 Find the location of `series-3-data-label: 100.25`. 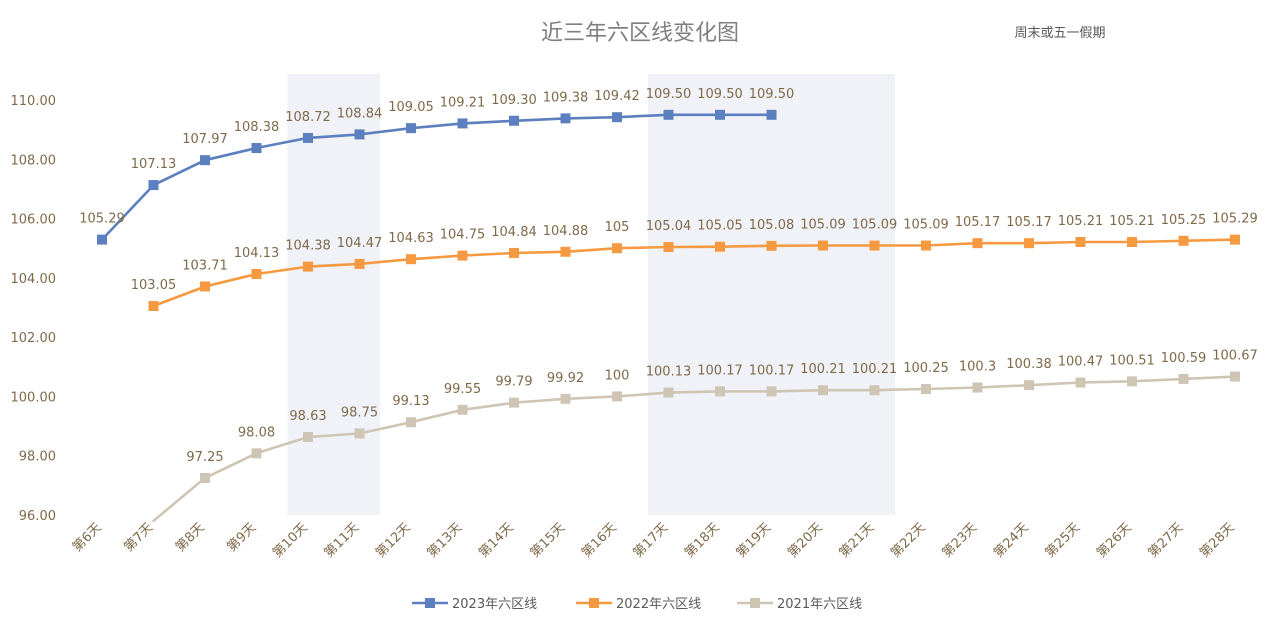

series-3-data-label: 100.25 is located at coordinates (926, 368).